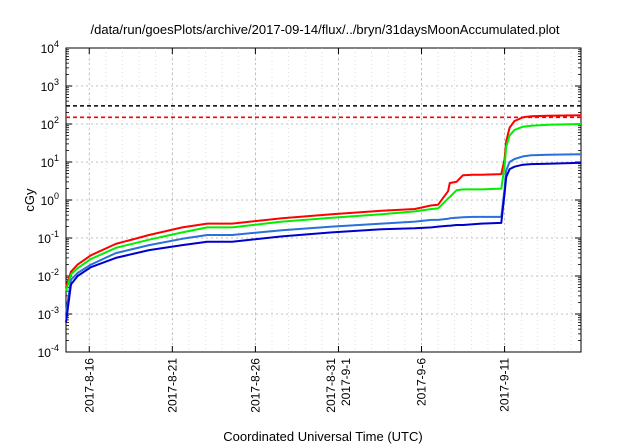 This screenshot has width=640, height=448. What do you see at coordinates (505, 385) in the screenshot?
I see `x-tick-label: 2017-9-11` at bounding box center [505, 385].